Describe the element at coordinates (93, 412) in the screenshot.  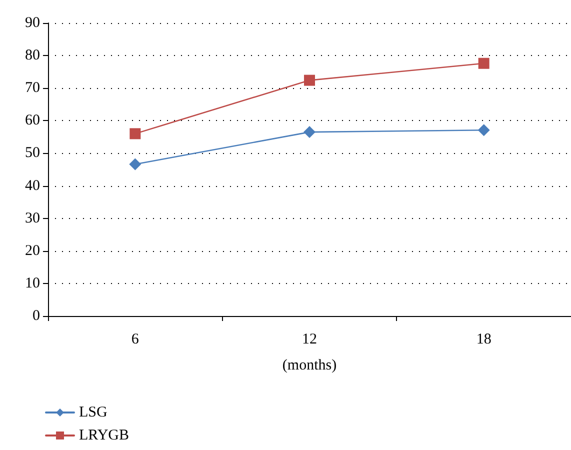
I see `legend-label: LSG` at that location.